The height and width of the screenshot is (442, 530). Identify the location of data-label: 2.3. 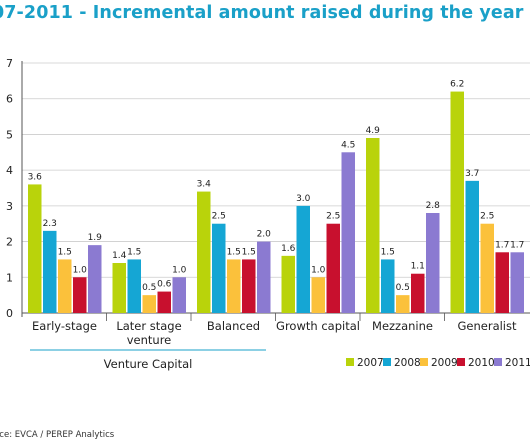
(50, 224).